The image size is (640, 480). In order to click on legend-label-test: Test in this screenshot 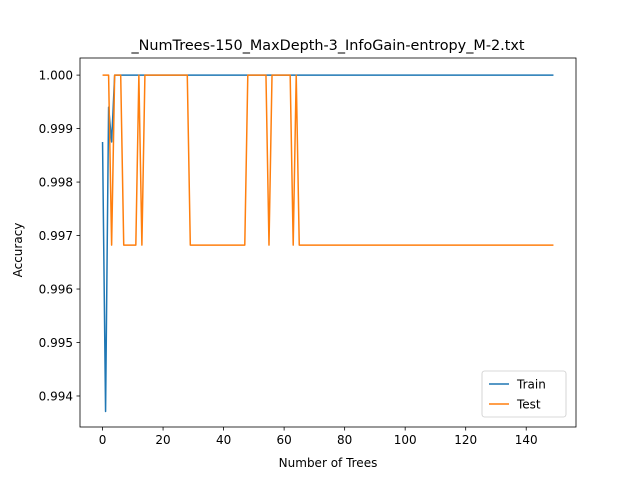, I will do `click(528, 404)`.